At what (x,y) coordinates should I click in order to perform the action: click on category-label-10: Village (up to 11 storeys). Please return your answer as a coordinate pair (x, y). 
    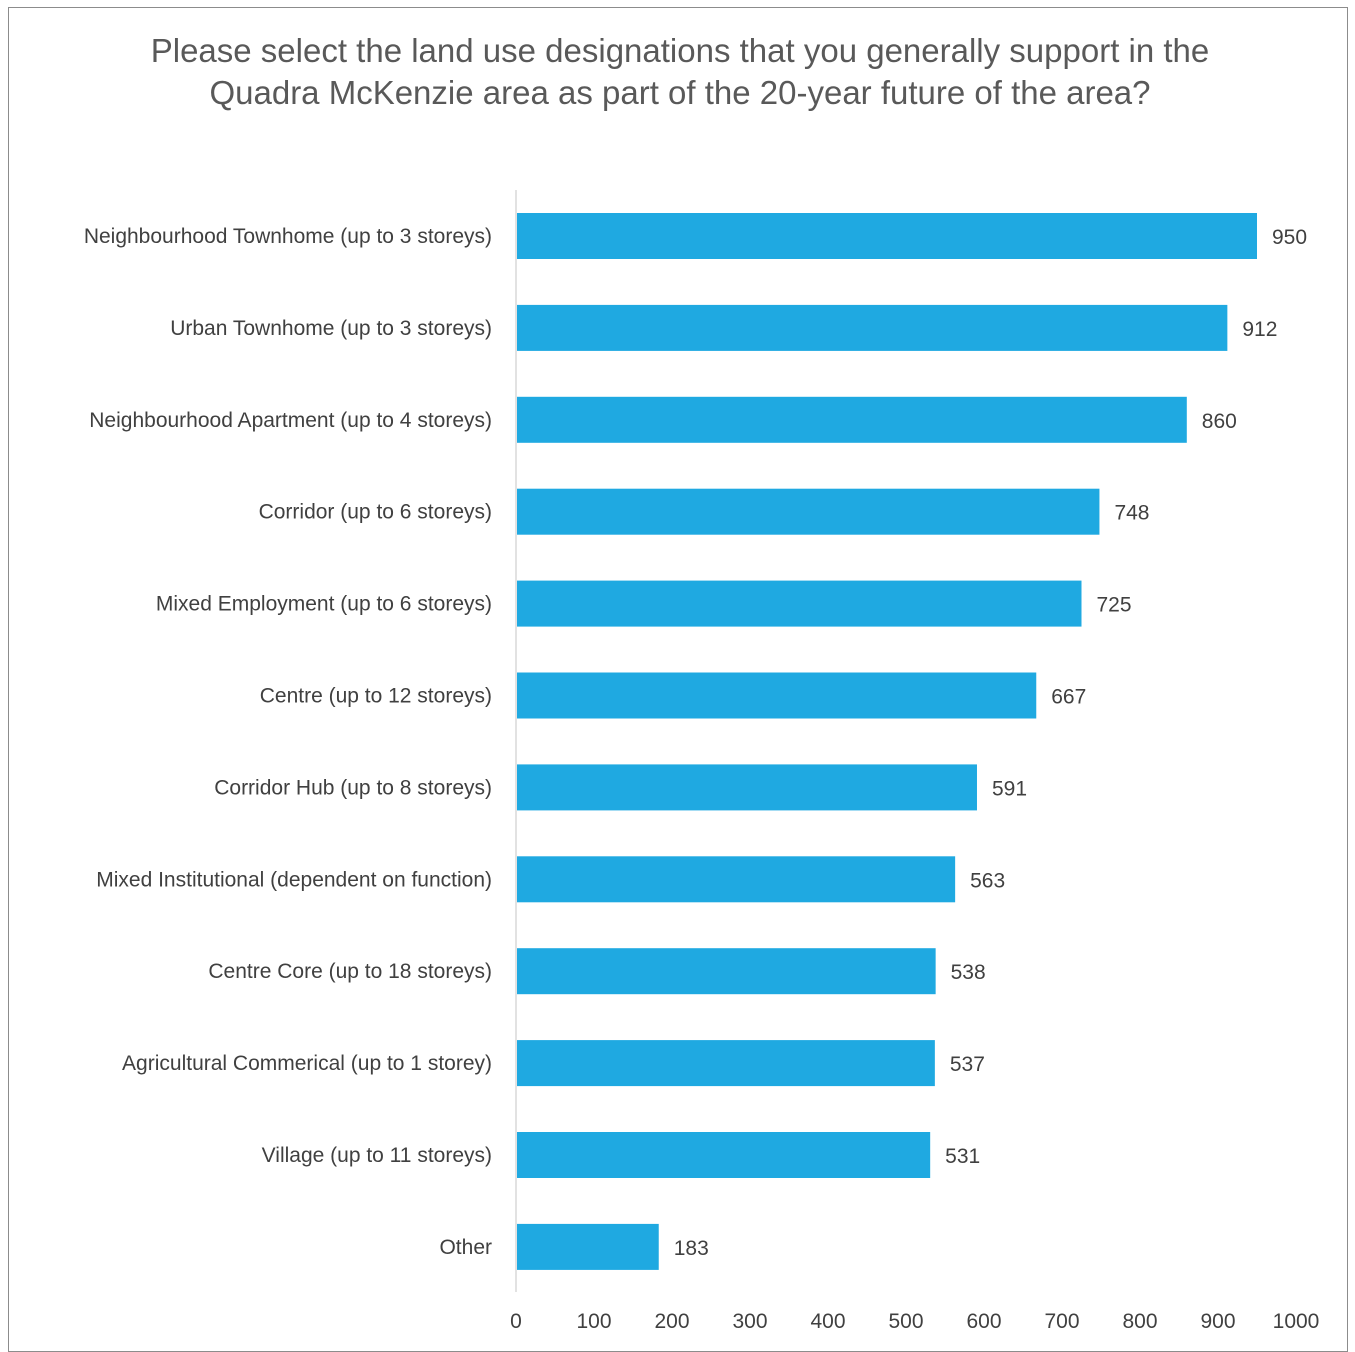
    Looking at the image, I should click on (377, 1155).